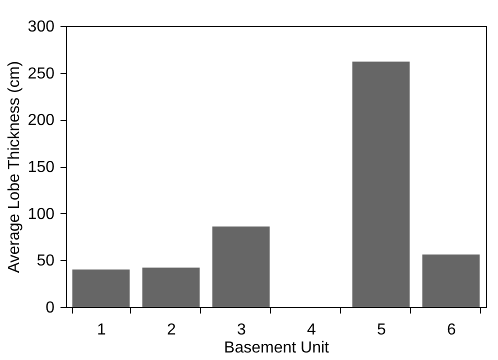 Image resolution: width=498 pixels, height=360 pixels. What do you see at coordinates (311, 330) in the screenshot?
I see `x-tick-label: 4` at bounding box center [311, 330].